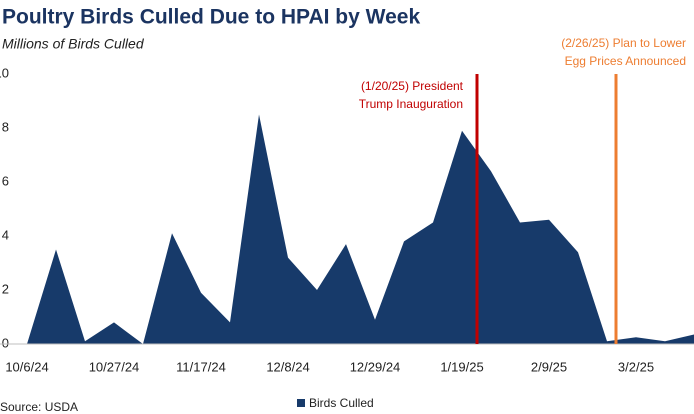 The image size is (694, 414). I want to click on x-tick-label: 3/2/25, so click(636, 366).